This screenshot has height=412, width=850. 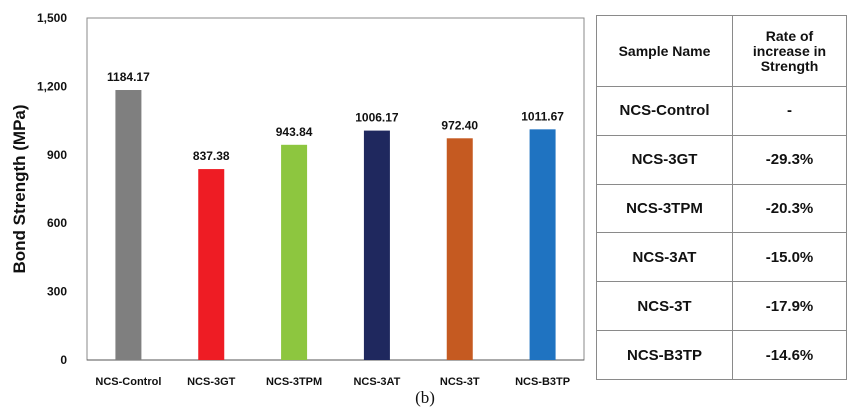 What do you see at coordinates (542, 382) in the screenshot?
I see `x-tick-label: NCS-B3TP` at bounding box center [542, 382].